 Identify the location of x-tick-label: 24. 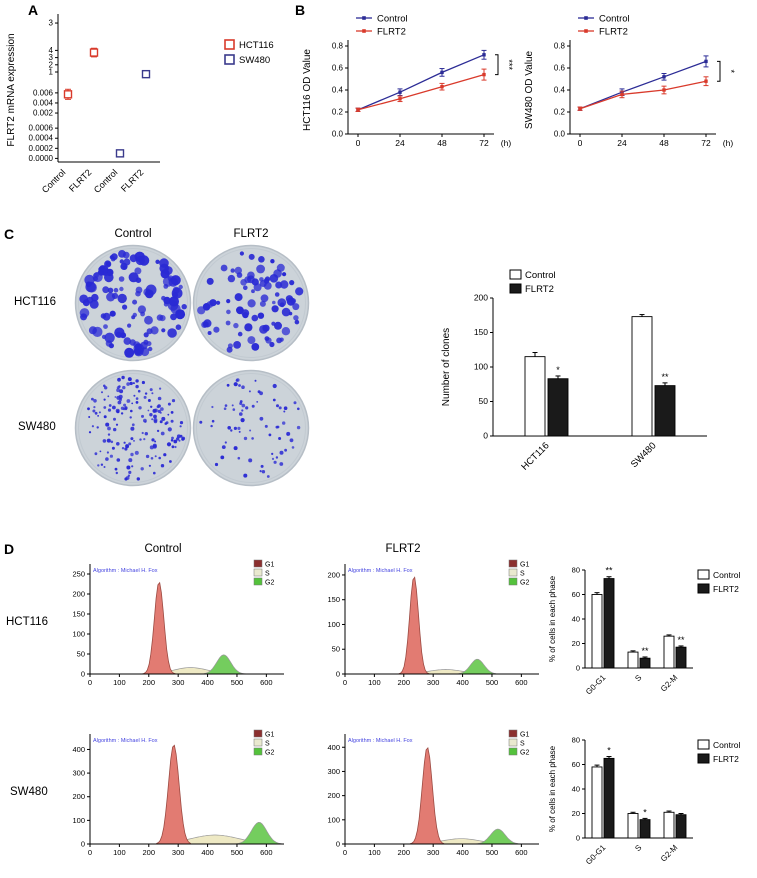
(622, 143).